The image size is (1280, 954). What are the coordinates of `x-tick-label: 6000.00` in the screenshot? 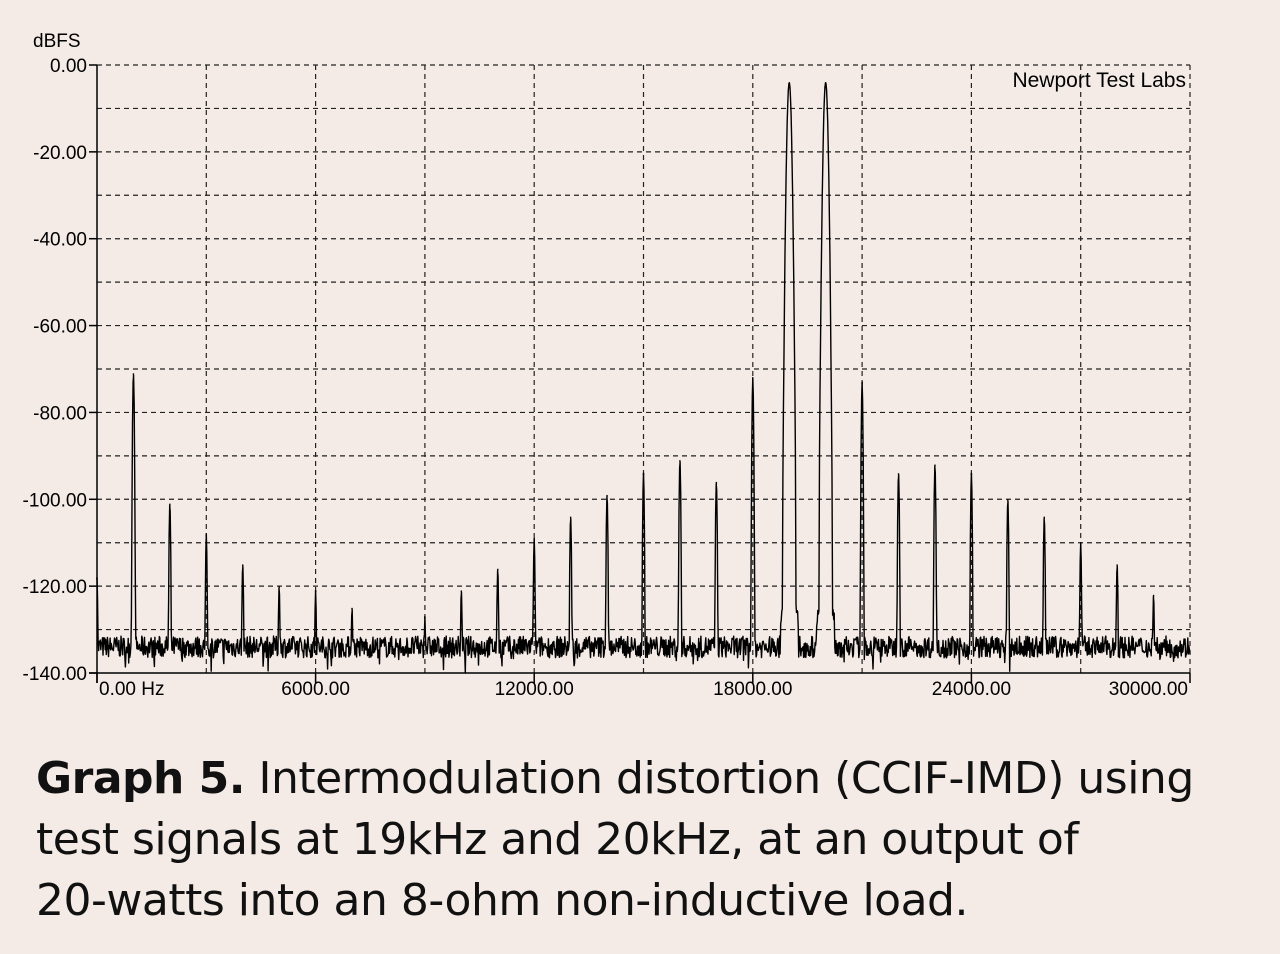 It's located at (315, 689).